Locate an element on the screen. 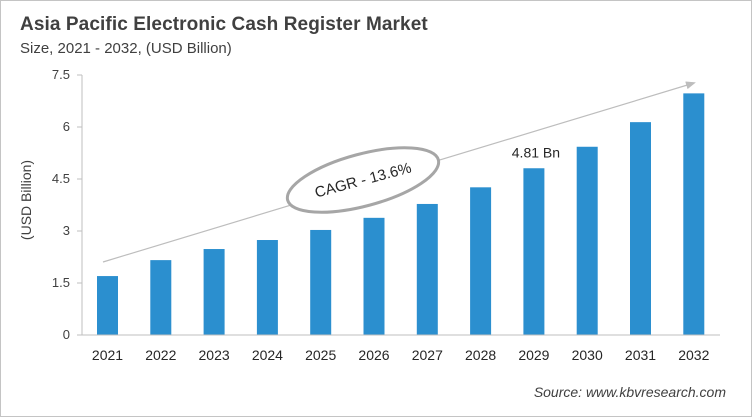  chart-subtitle: Size, 2021 - 2032, (USD Billion) is located at coordinates (126, 48).